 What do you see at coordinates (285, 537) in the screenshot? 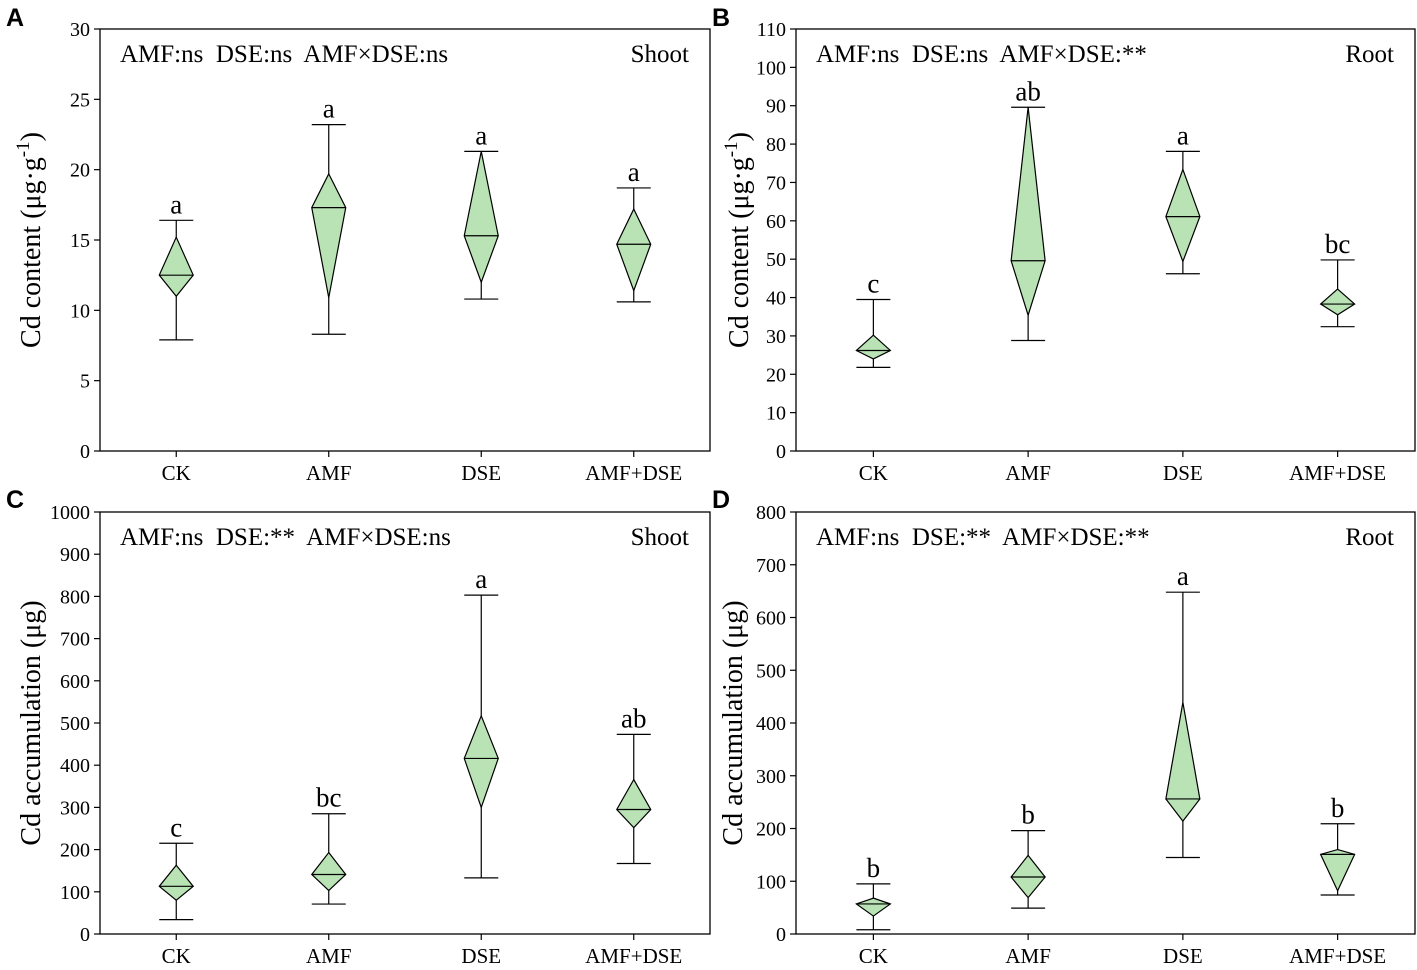
I see `stats-annotation: AMF:ns DSE:** AMF×DSE:ns` at bounding box center [285, 537].